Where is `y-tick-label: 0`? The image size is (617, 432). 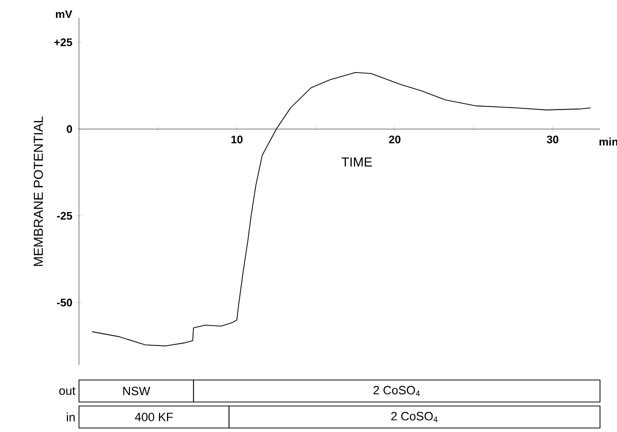
y-tick-label: 0 is located at coordinates (69, 129).